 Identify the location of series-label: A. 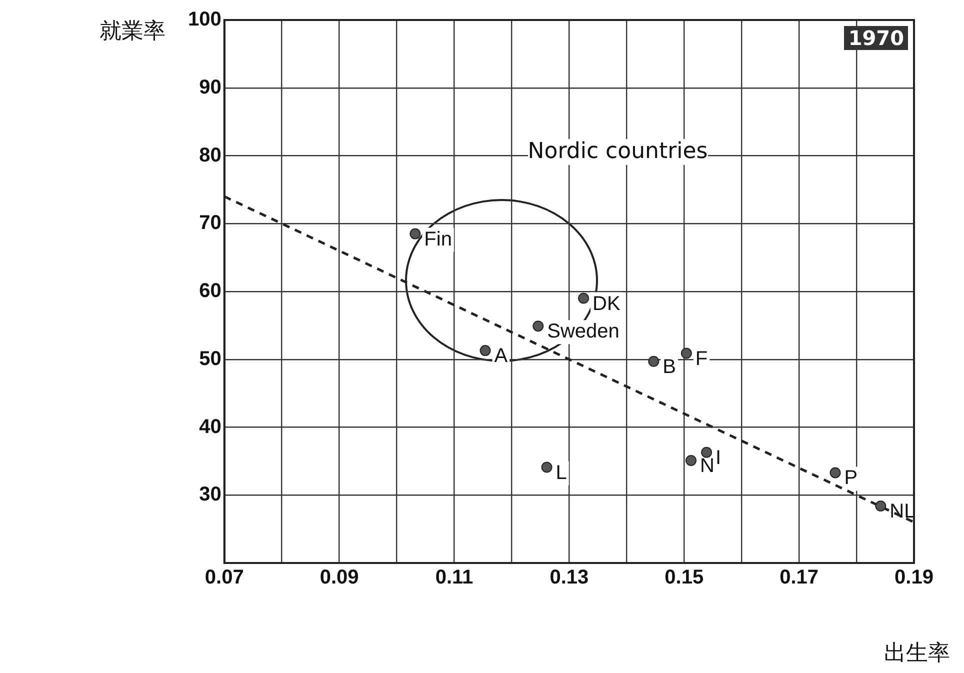
(501, 356).